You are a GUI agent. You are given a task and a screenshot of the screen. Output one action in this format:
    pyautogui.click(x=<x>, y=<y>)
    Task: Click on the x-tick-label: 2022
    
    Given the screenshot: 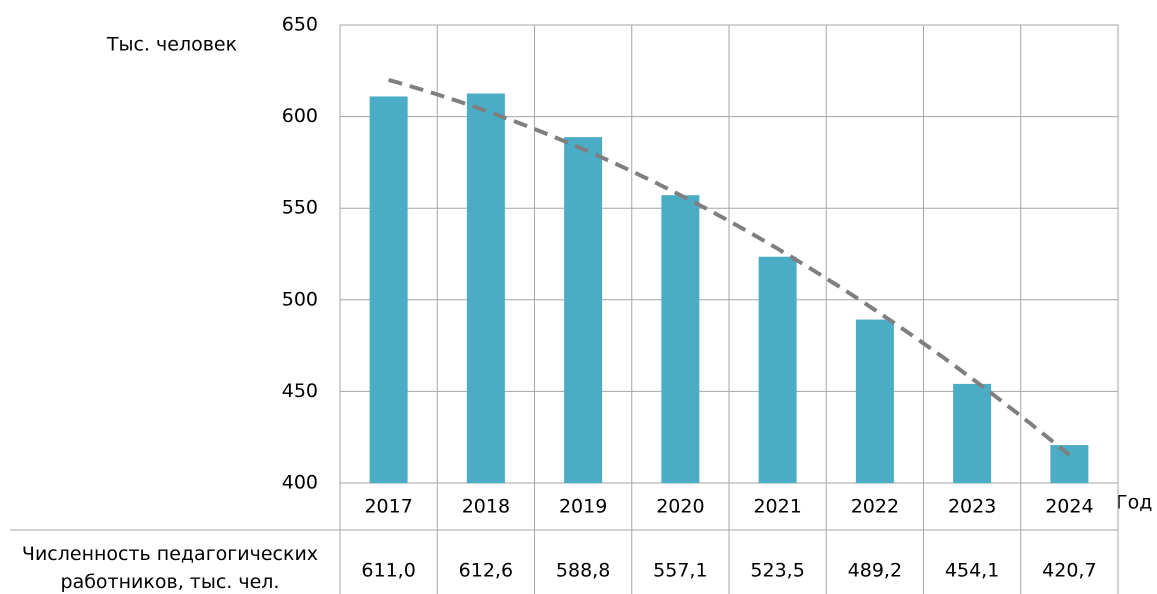 What is the action you would take?
    pyautogui.click(x=875, y=507)
    